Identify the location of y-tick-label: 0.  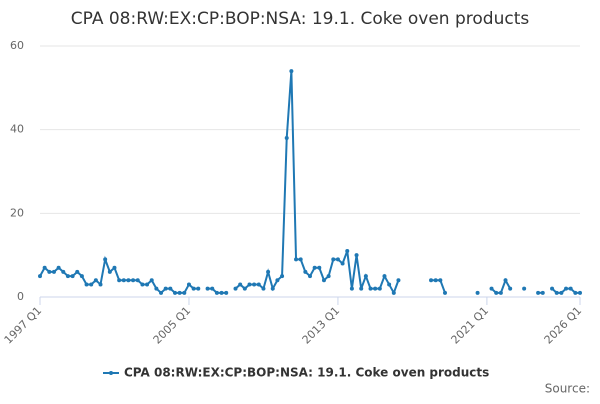
(20, 296).